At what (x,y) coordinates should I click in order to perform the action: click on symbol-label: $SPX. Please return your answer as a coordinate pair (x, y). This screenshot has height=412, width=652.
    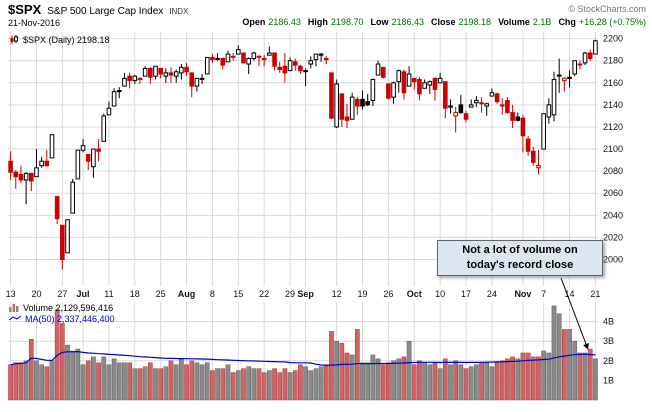
    Looking at the image, I should click on (25, 9).